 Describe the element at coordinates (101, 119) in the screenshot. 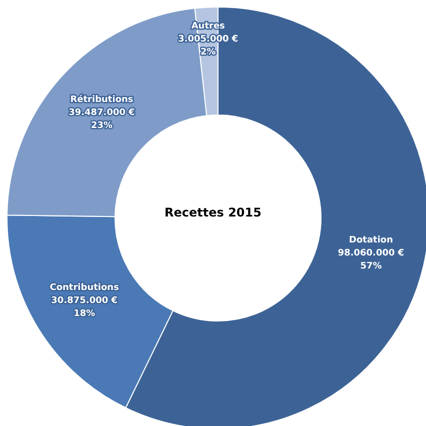

I see `data-label: 39.487.000 € 23%` at that location.